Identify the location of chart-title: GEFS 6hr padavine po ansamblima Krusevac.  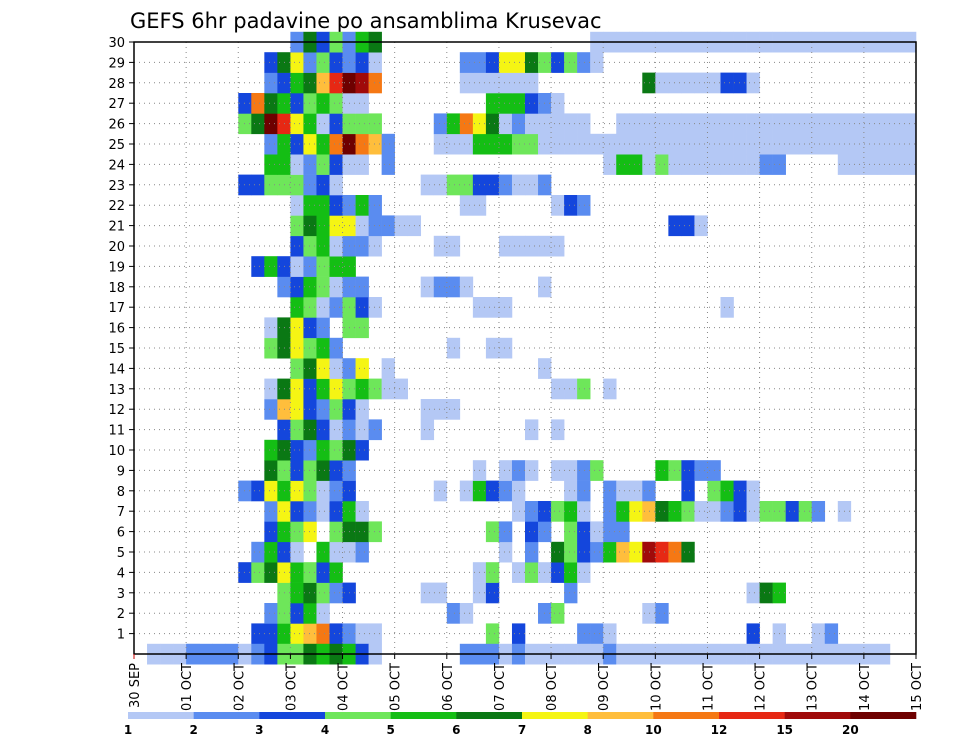
(366, 21).